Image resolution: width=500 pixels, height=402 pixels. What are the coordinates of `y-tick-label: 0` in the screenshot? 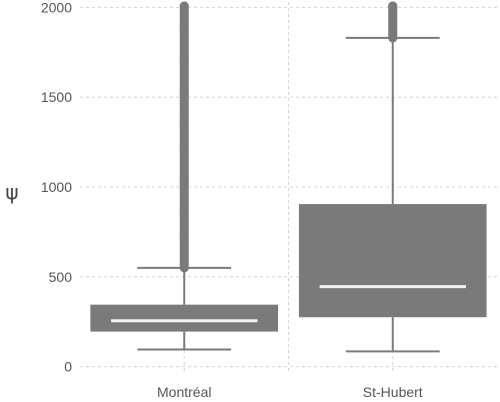 It's located at (68, 367).